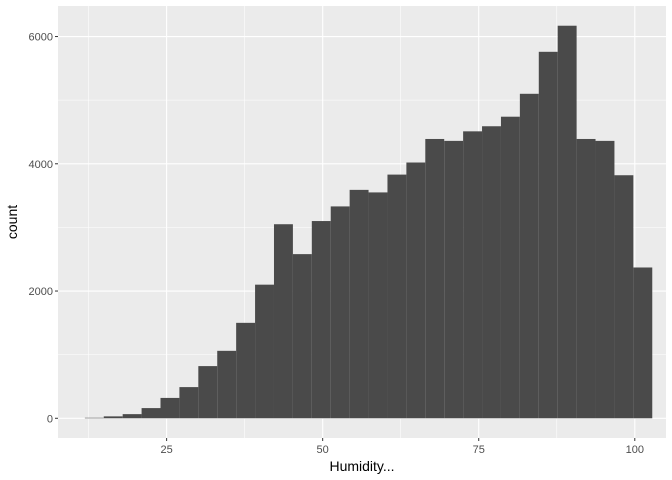 This screenshot has height=480, width=672. I want to click on y-tick-label: 6000, so click(41, 38).